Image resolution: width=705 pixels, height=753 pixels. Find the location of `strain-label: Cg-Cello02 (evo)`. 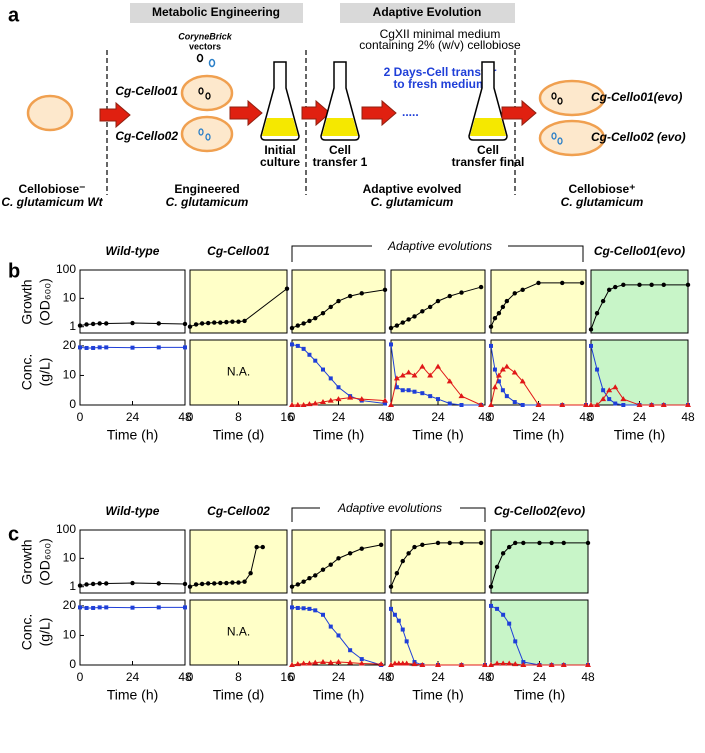

strain-label: Cg-Cello02 (evo) is located at coordinates (638, 137).